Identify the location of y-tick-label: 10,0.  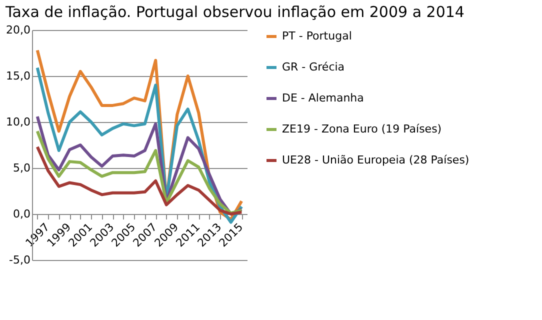
(18, 122).